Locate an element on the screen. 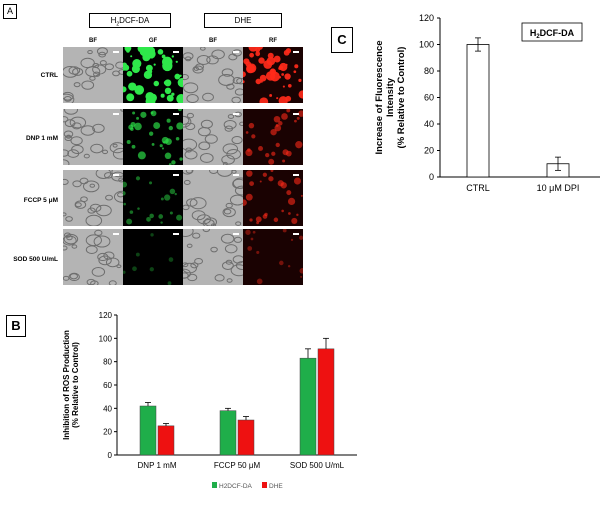 The image size is (615, 507). annotation-sub: 2 is located at coordinates (538, 37).